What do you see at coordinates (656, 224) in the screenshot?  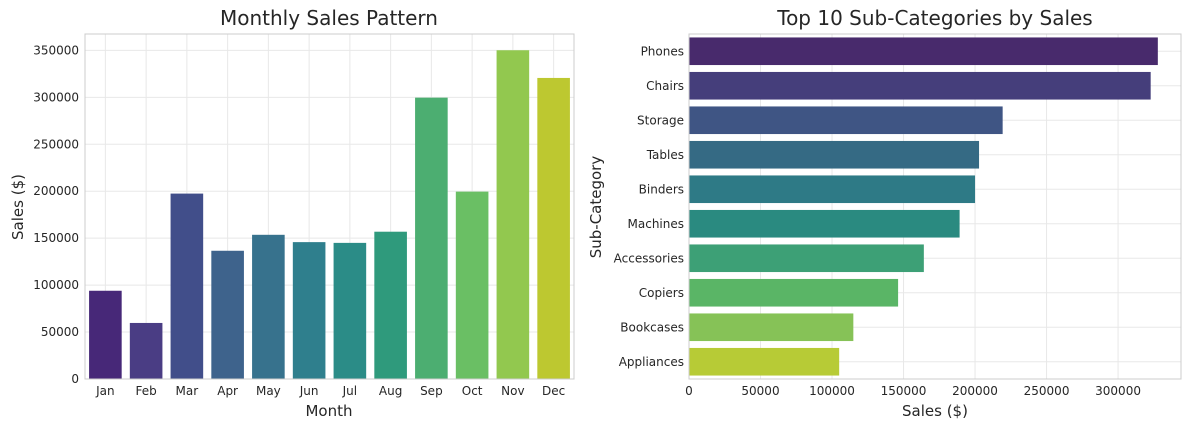 I see `y-tick-label: Machines` at bounding box center [656, 224].